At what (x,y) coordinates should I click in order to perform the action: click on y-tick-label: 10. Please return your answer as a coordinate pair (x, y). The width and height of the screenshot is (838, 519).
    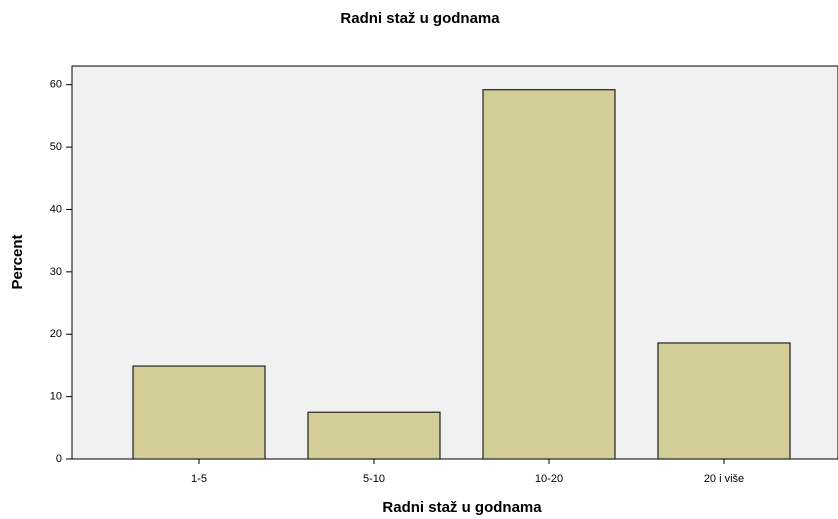
    Looking at the image, I should click on (56, 397).